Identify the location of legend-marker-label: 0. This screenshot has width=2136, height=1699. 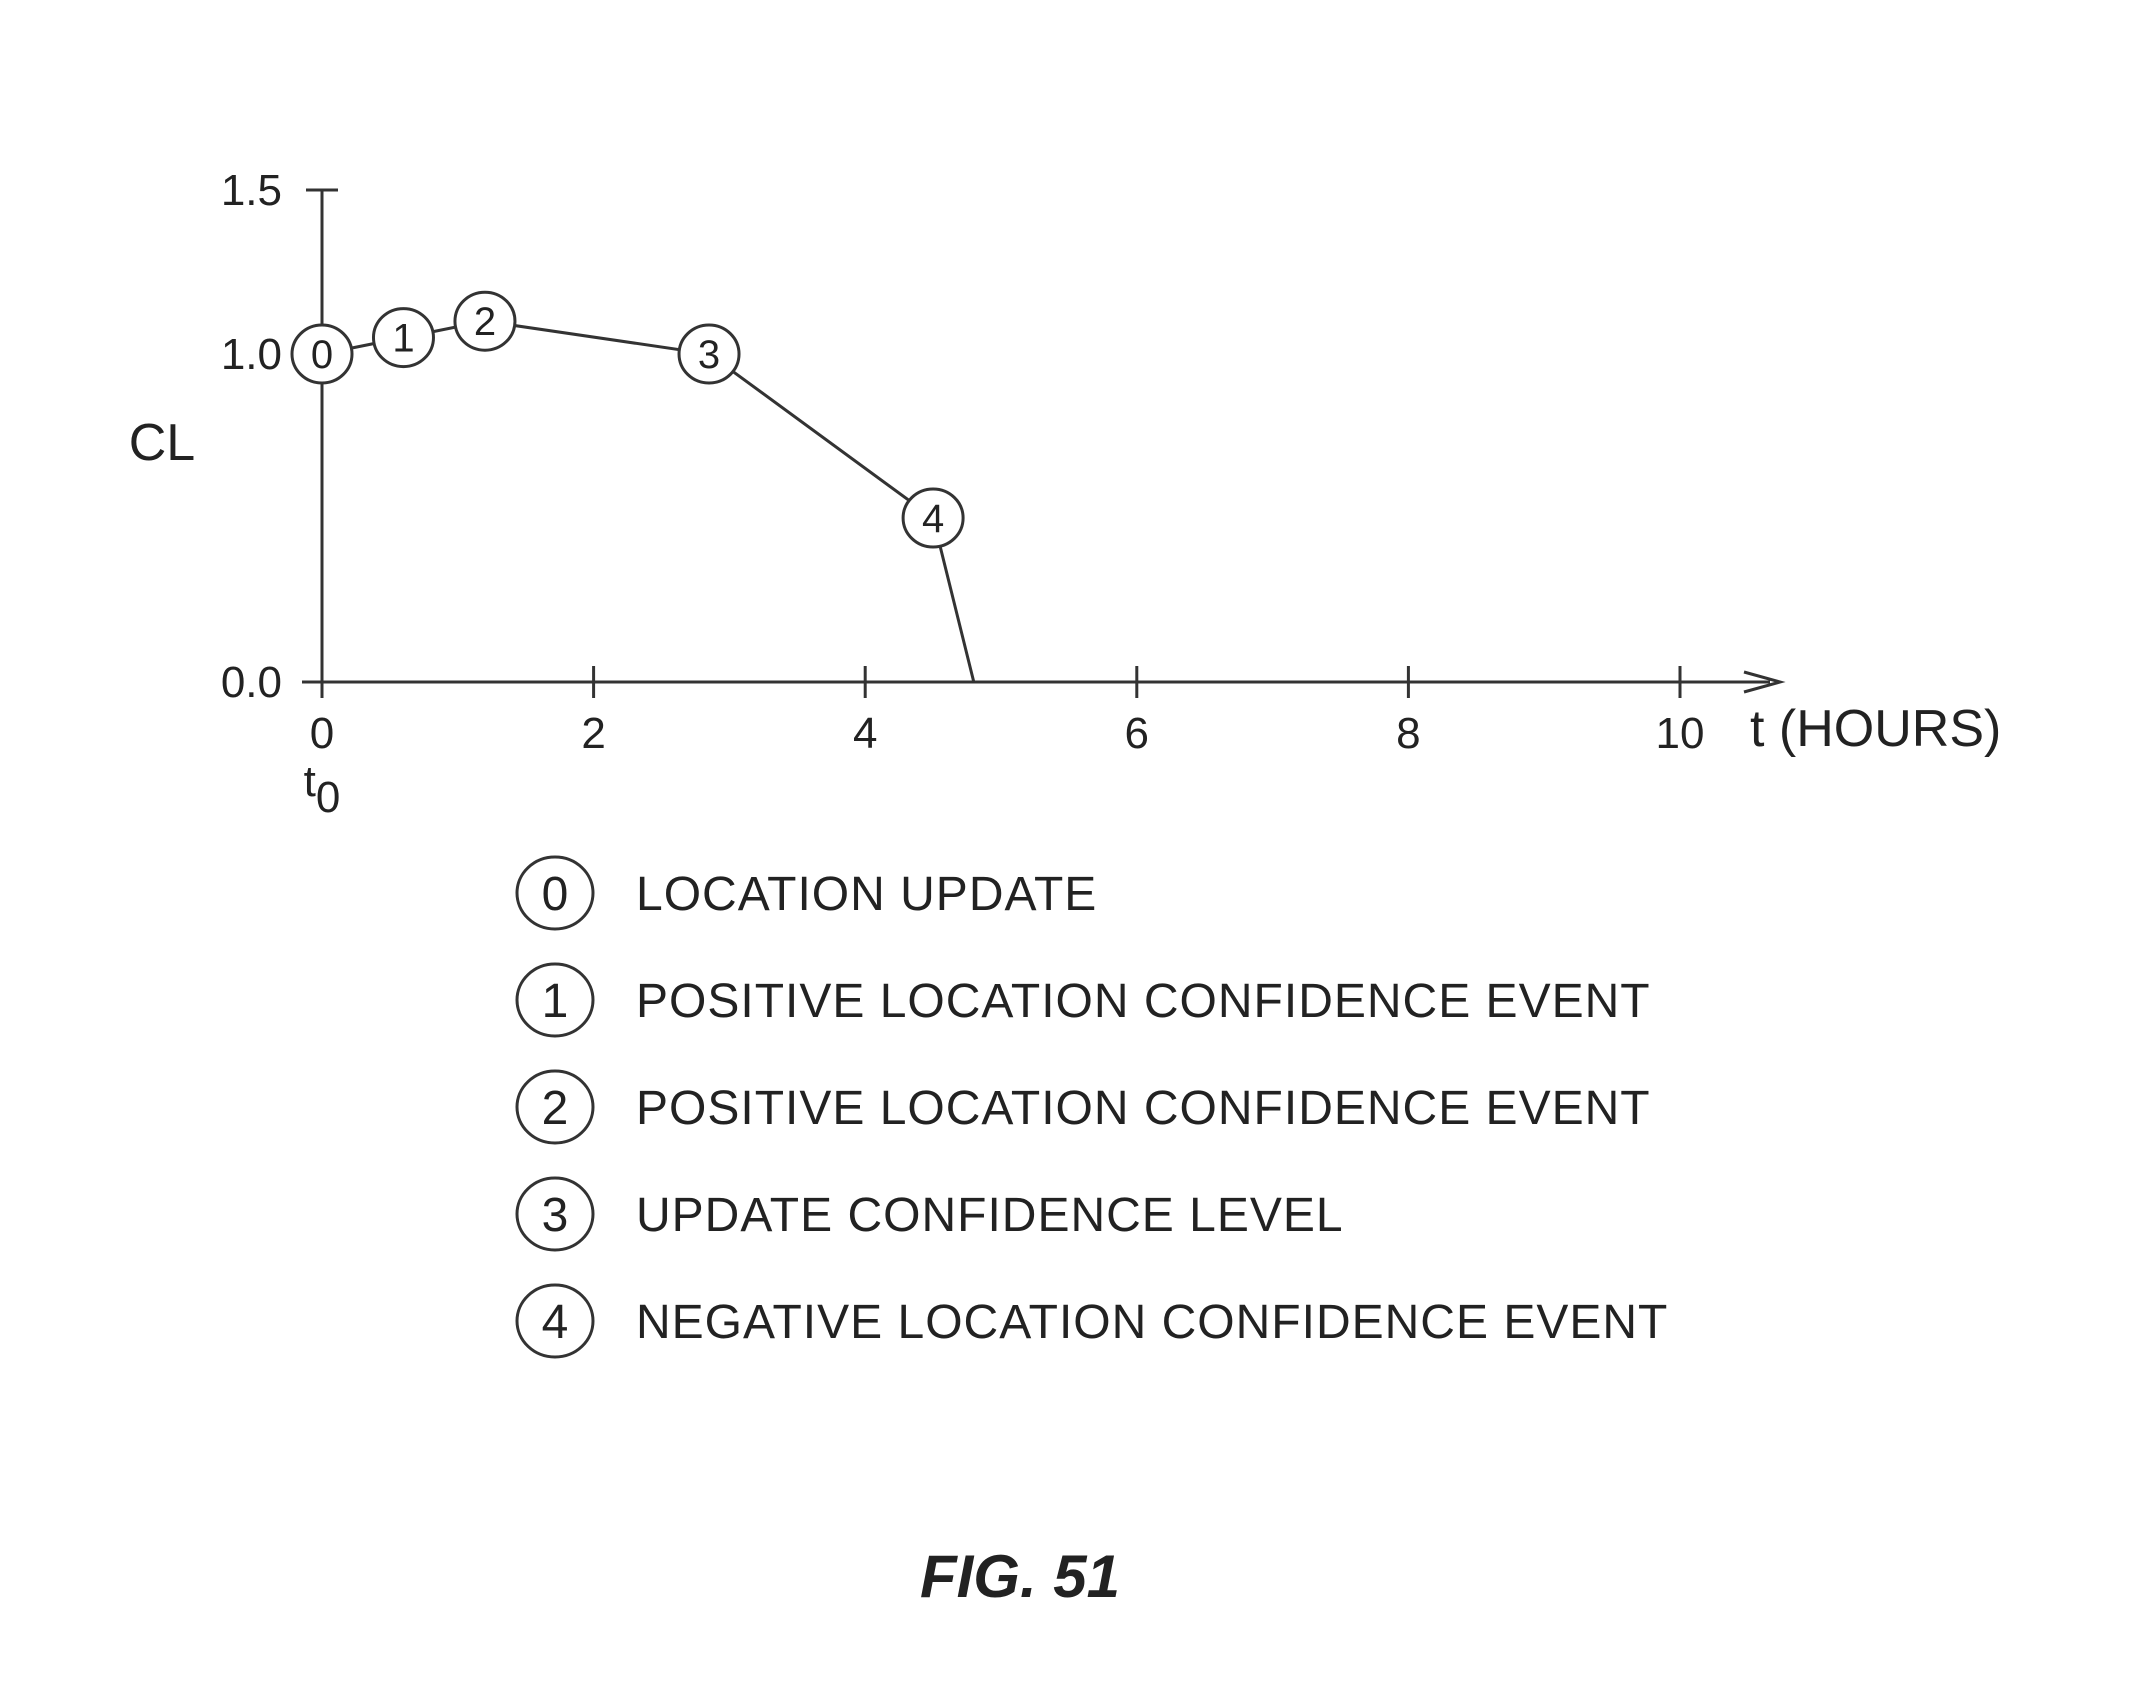
(555, 894).